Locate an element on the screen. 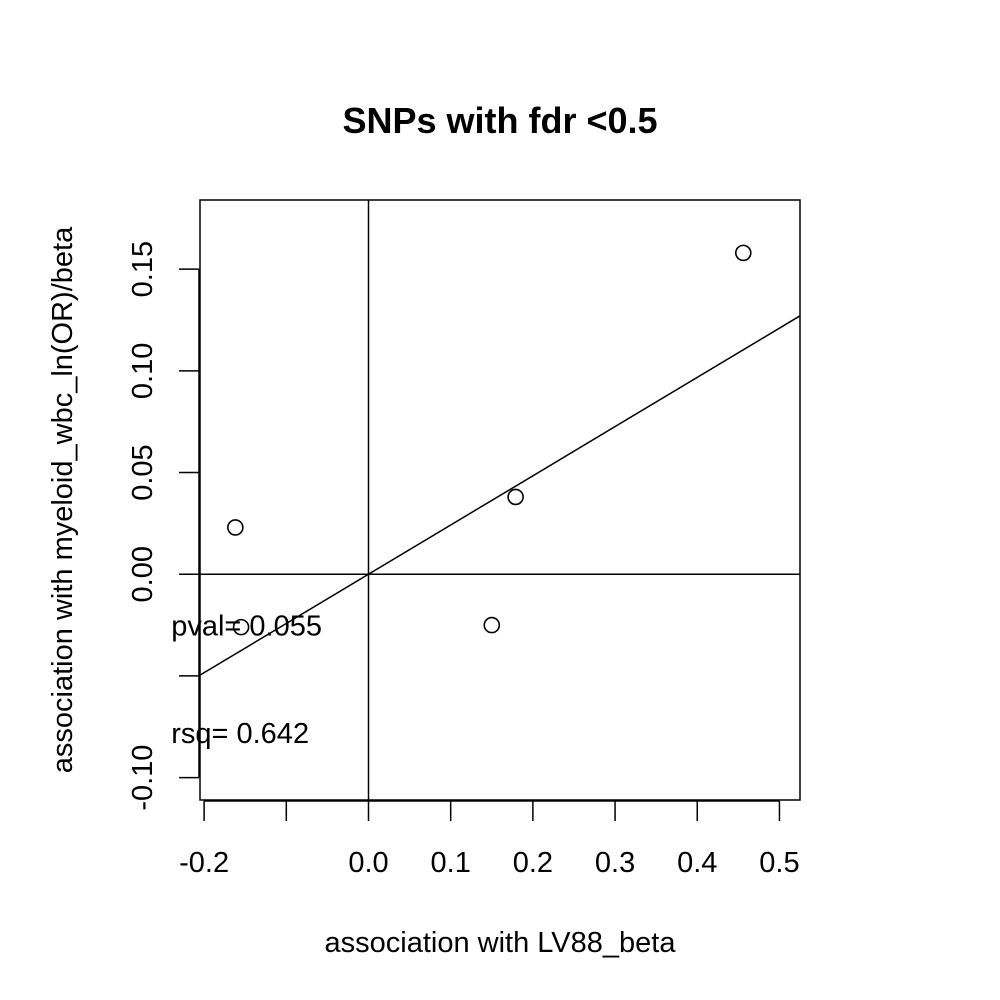 The width and height of the screenshot is (1000, 1000). x-tick-label: 0.4 is located at coordinates (697, 863).